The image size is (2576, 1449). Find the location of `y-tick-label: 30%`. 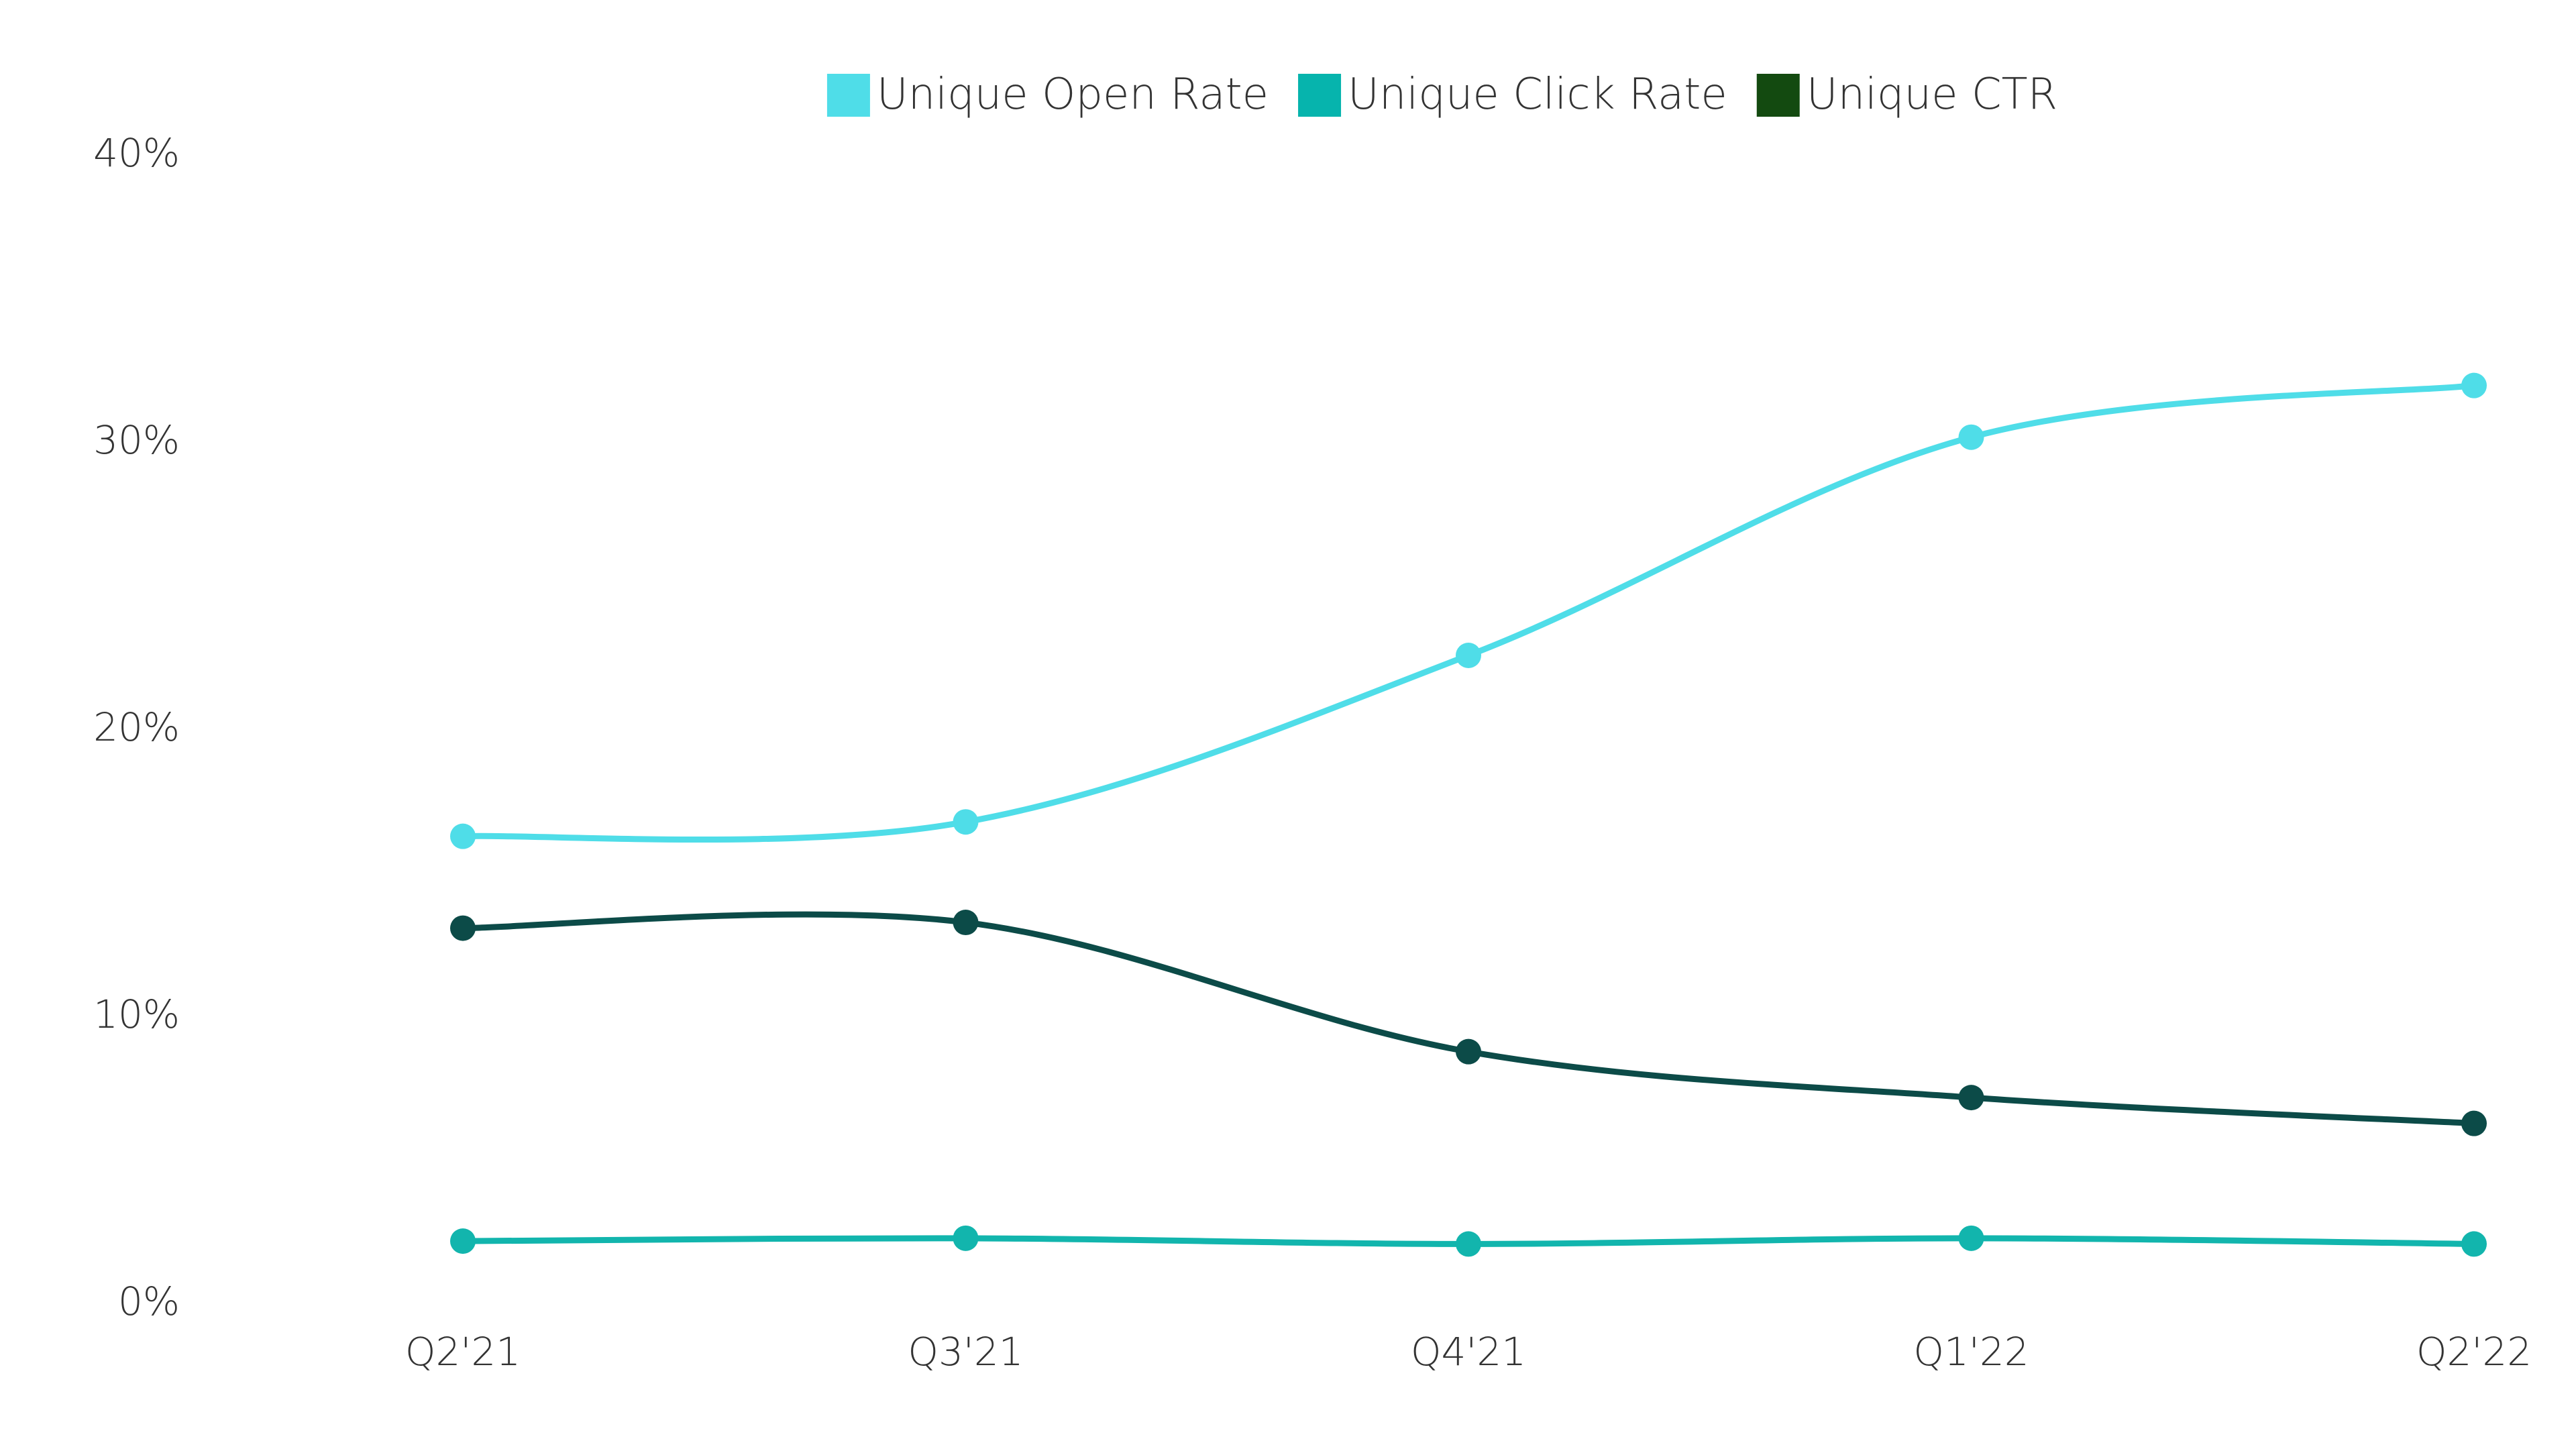

y-tick-label: 30% is located at coordinates (136, 440).